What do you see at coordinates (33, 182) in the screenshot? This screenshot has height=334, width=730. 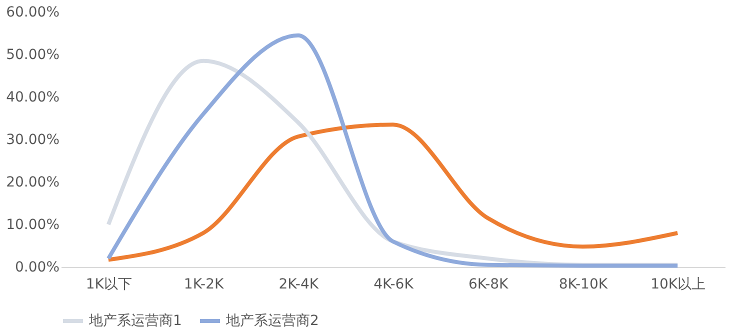 I see `y-tick-label: 20.00%` at bounding box center [33, 182].